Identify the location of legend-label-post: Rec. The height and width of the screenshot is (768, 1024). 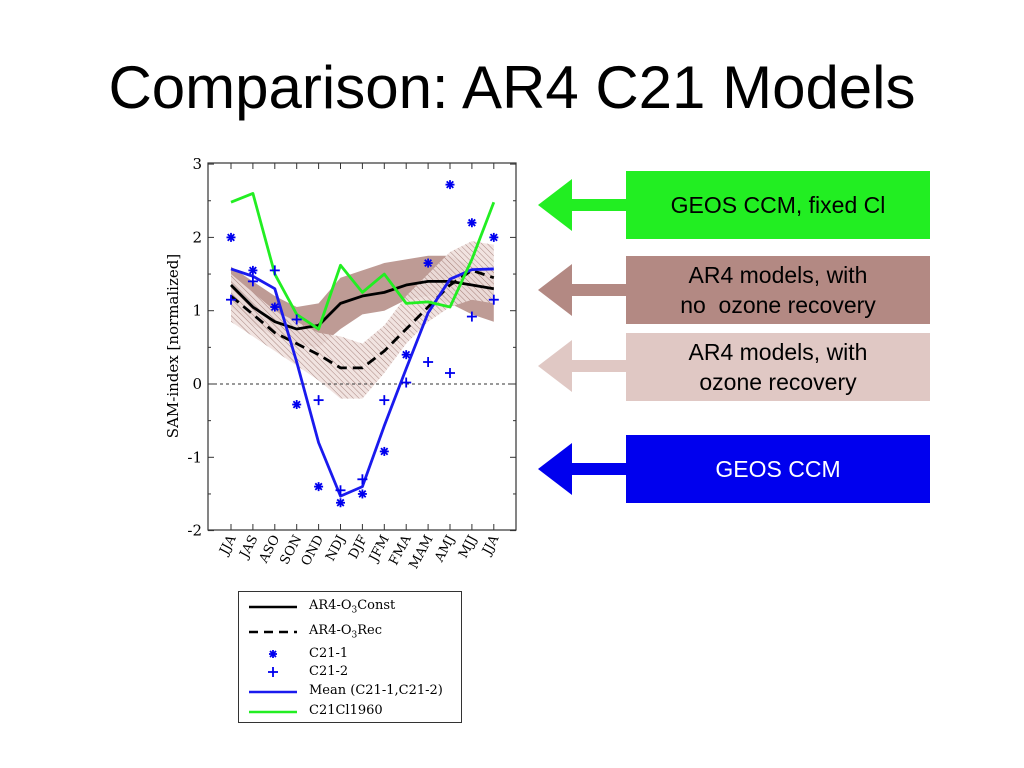
(369, 630).